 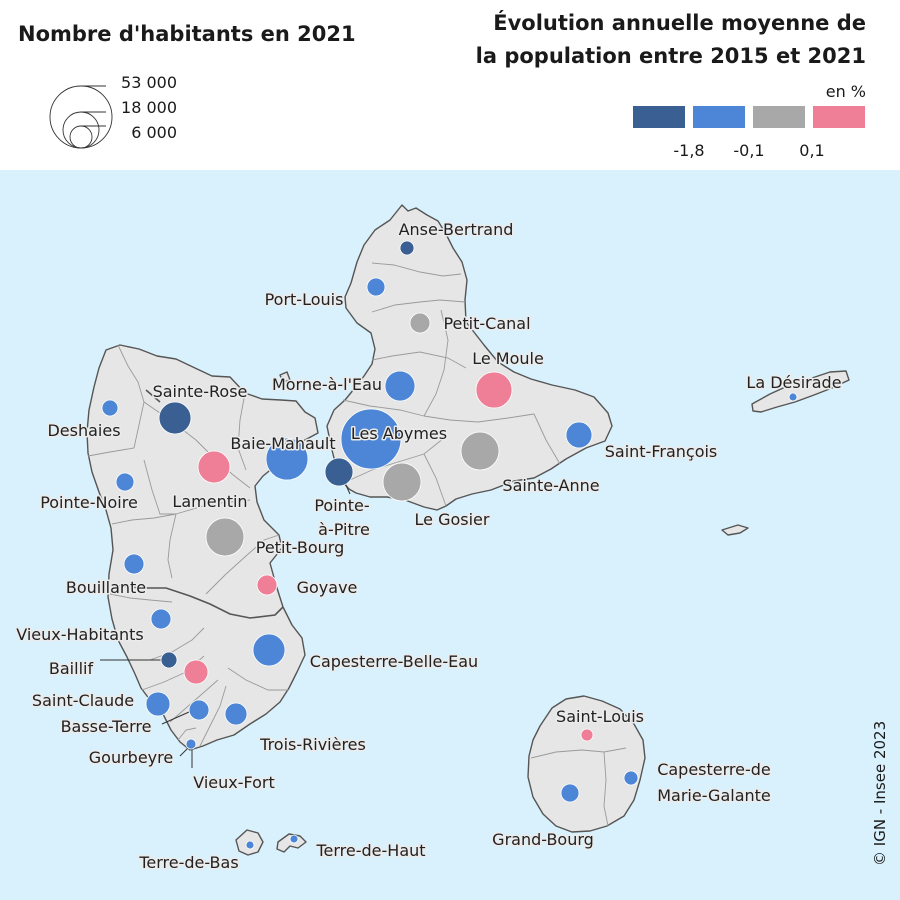 What do you see at coordinates (149, 82) in the screenshot?
I see `size-legend-value-large: 53 000` at bounding box center [149, 82].